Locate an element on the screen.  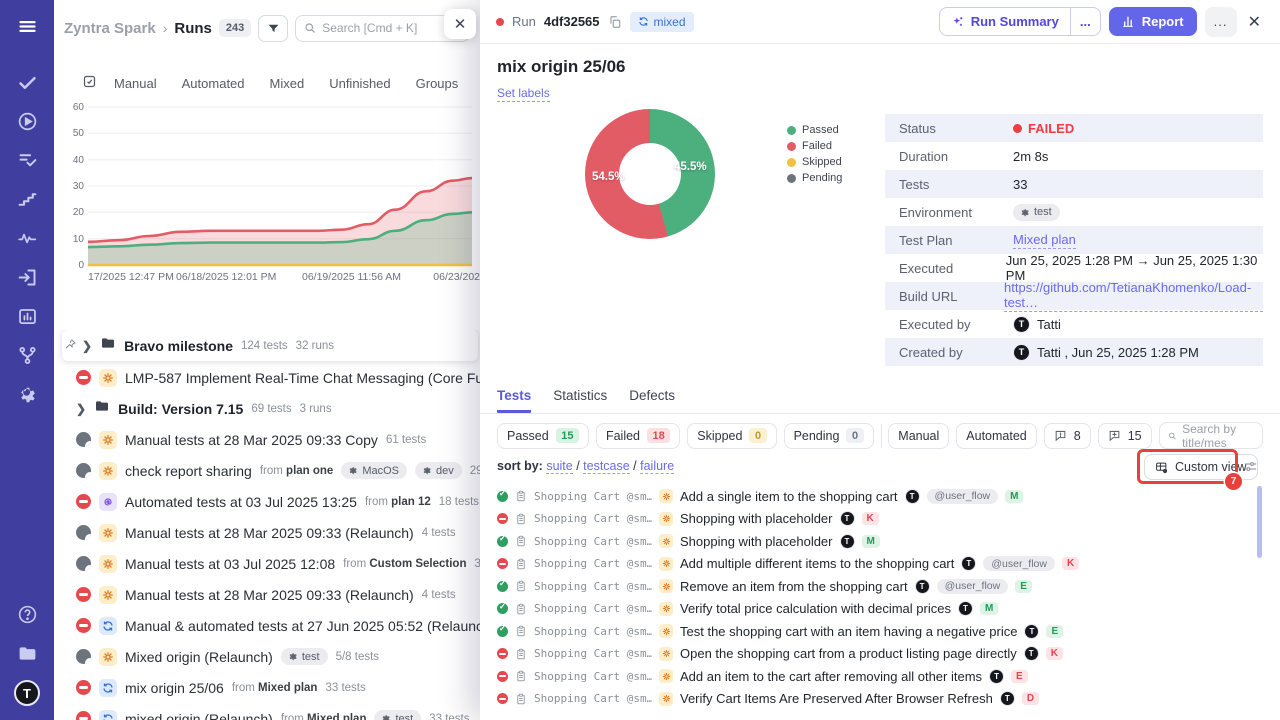
tab-mixed: Mixed is located at coordinates (287, 83).